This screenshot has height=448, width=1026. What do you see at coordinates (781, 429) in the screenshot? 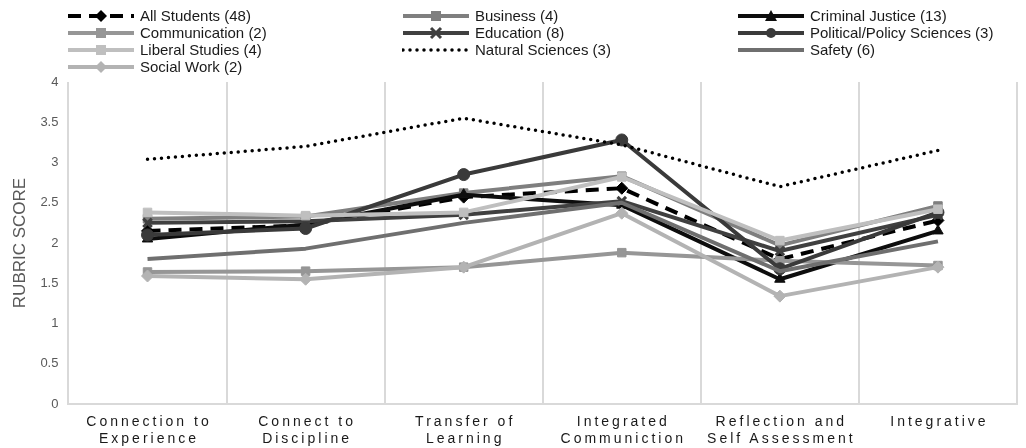
I see `x-tick-label: Reflection and Self Assessment` at bounding box center [781, 429].